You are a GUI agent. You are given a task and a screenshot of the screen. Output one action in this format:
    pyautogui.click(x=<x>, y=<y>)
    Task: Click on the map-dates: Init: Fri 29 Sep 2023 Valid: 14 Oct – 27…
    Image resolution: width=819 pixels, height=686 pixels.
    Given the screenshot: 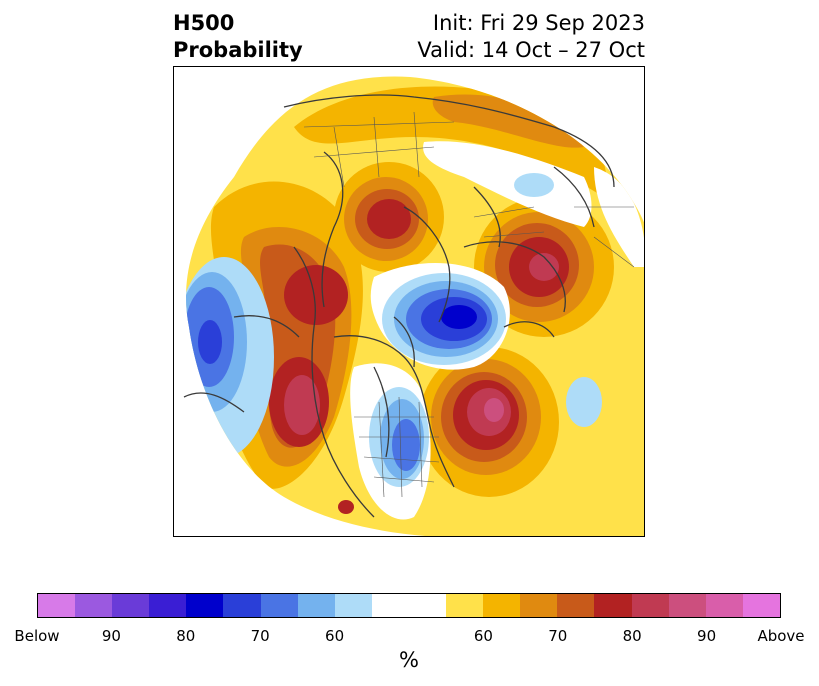 What is the action you would take?
    pyautogui.click(x=531, y=37)
    